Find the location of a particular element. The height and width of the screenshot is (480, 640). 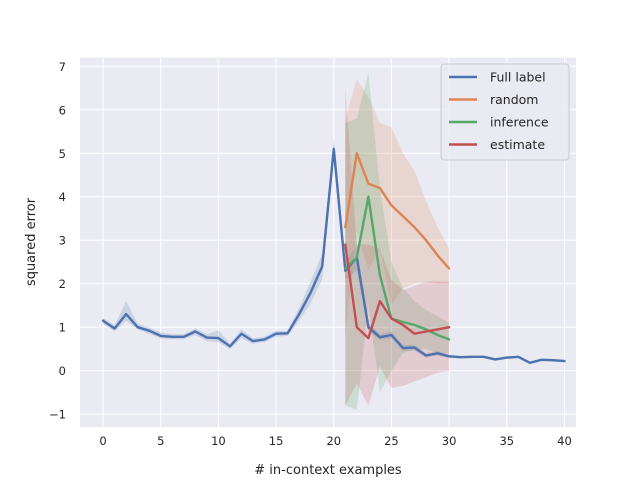

y-tick-label: 7 is located at coordinates (62, 67).